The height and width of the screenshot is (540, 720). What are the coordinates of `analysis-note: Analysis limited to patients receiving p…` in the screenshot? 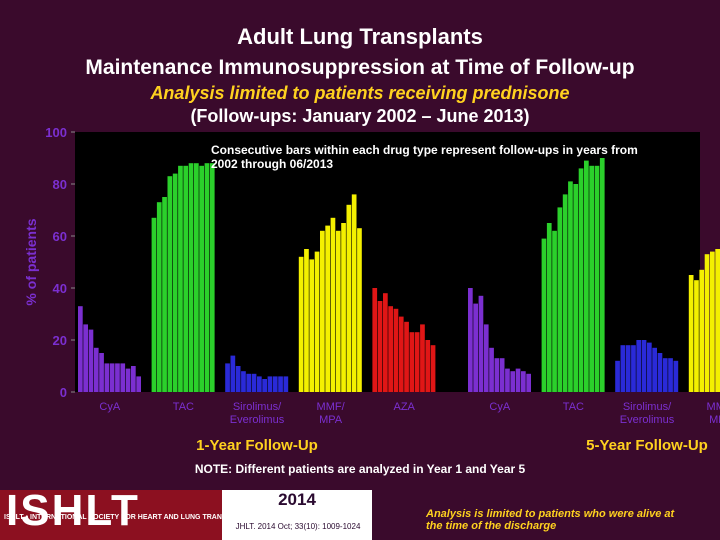 It's located at (360, 93).